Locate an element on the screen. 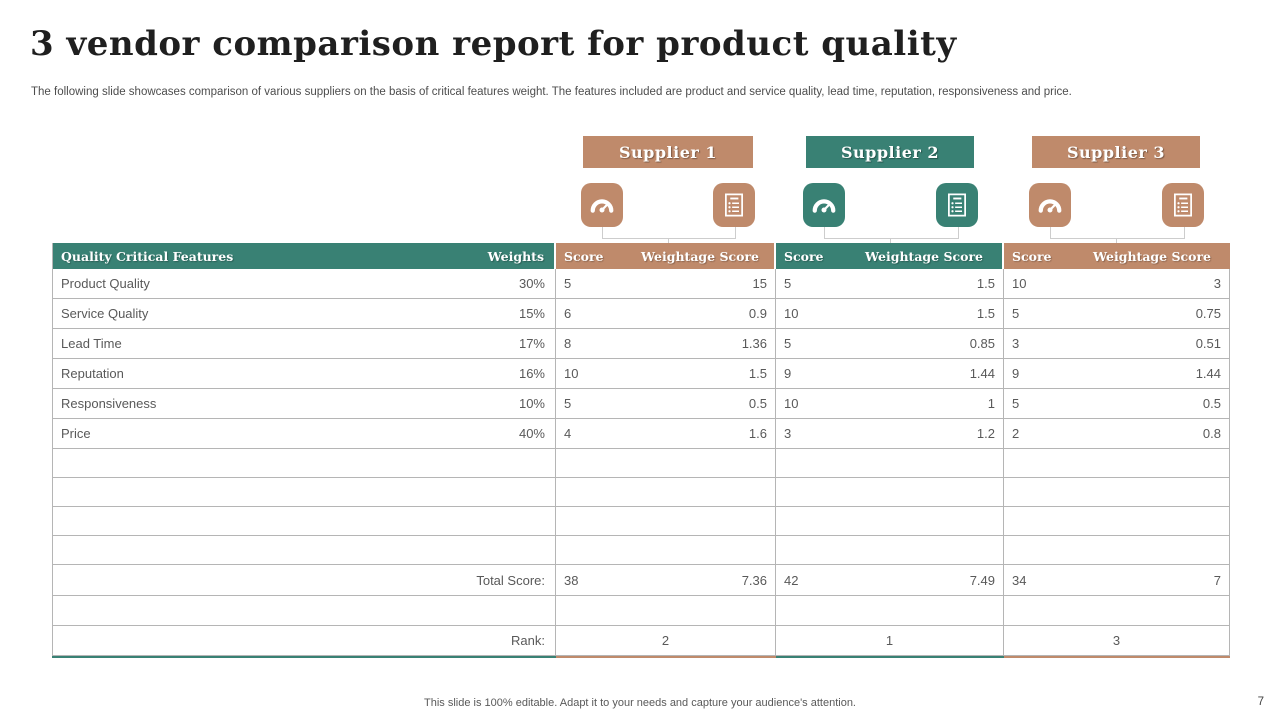  supplier-2-label: Supplier 2 is located at coordinates (890, 152).